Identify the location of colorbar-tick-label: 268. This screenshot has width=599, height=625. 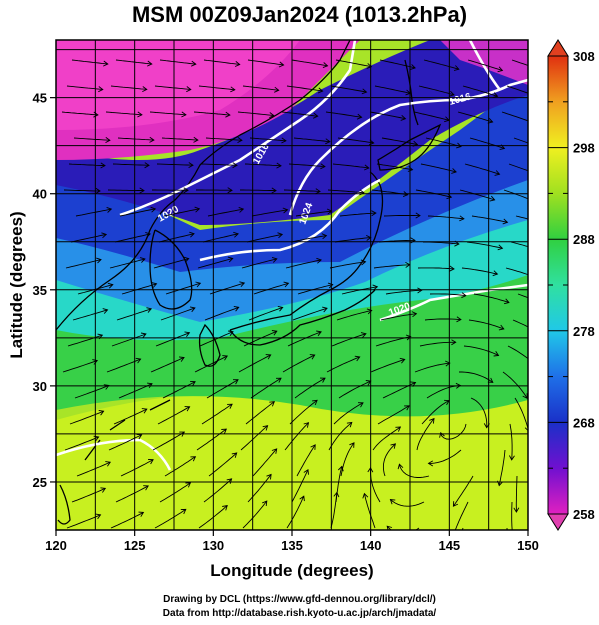
(584, 422).